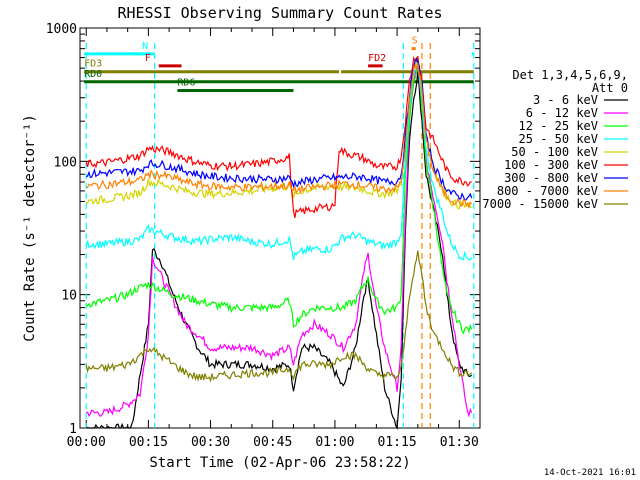 The image size is (640, 480). Describe the element at coordinates (377, 58) in the screenshot. I see `flag-label-fd2: FD2` at that location.